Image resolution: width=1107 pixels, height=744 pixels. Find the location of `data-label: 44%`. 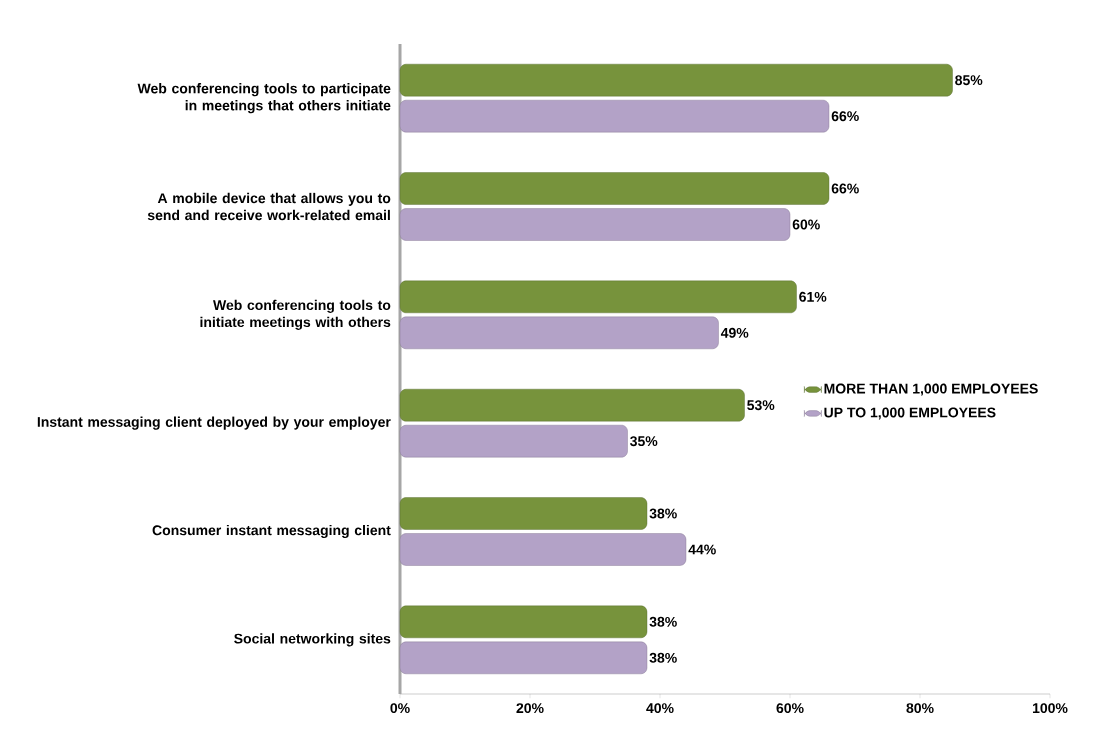

data-label: 44% is located at coordinates (702, 549).